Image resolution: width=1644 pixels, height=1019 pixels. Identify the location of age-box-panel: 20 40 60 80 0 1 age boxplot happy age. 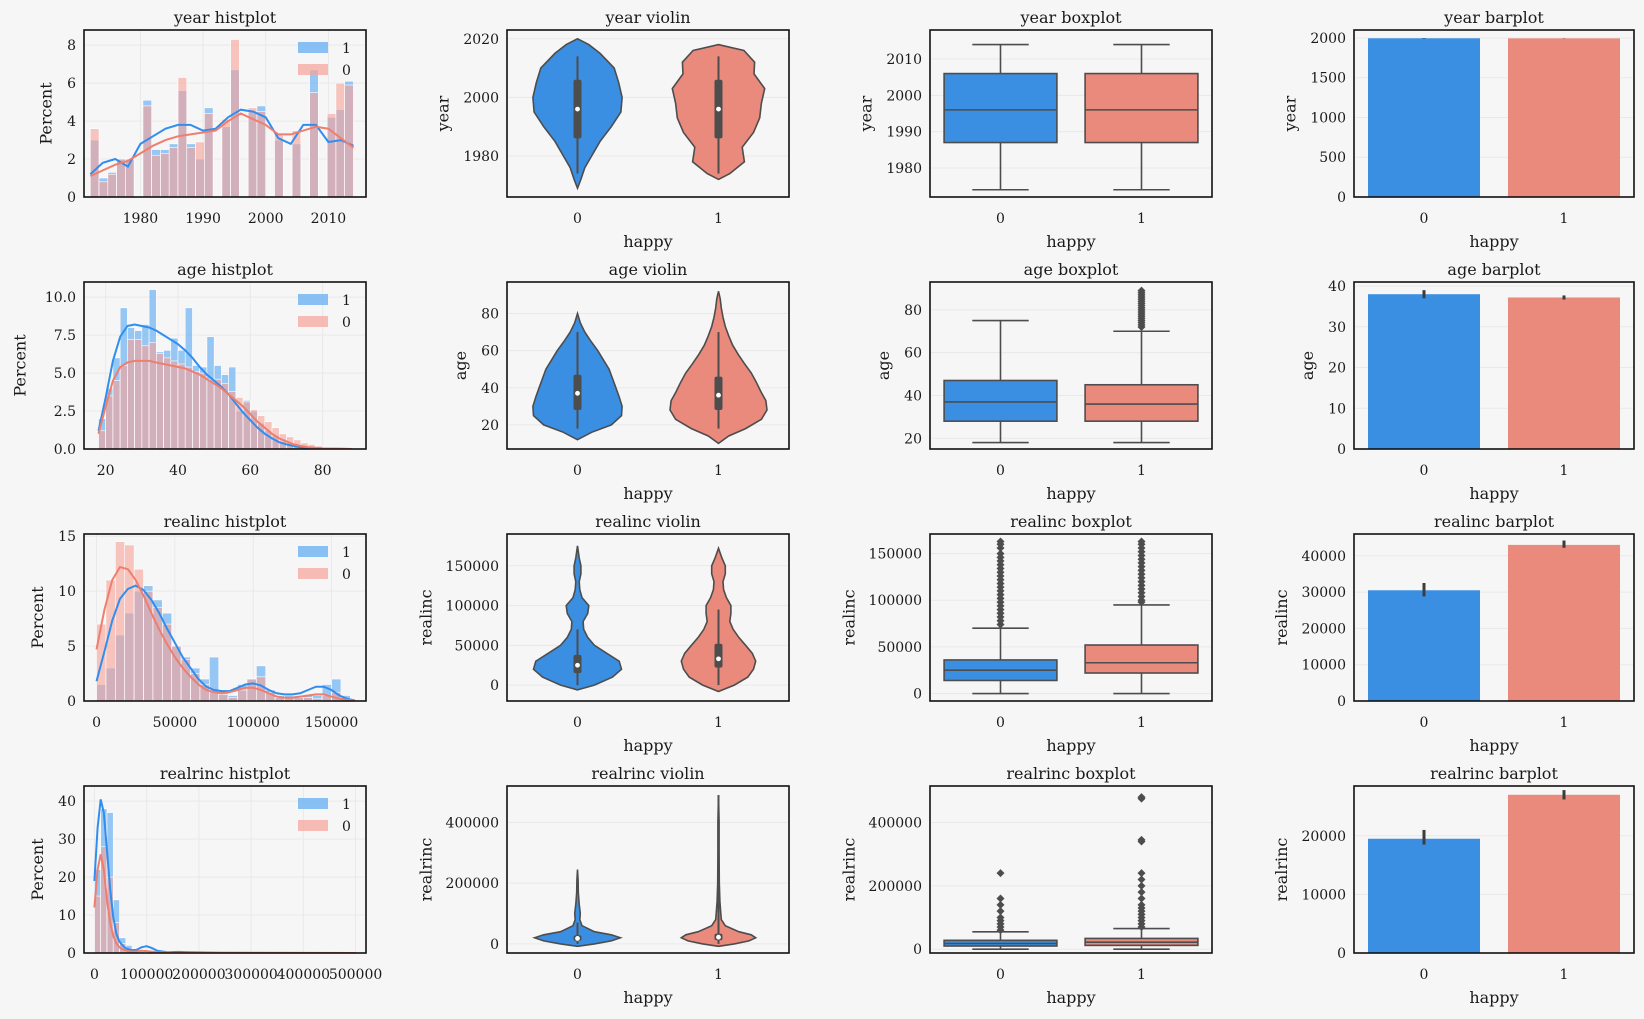
(1043, 381).